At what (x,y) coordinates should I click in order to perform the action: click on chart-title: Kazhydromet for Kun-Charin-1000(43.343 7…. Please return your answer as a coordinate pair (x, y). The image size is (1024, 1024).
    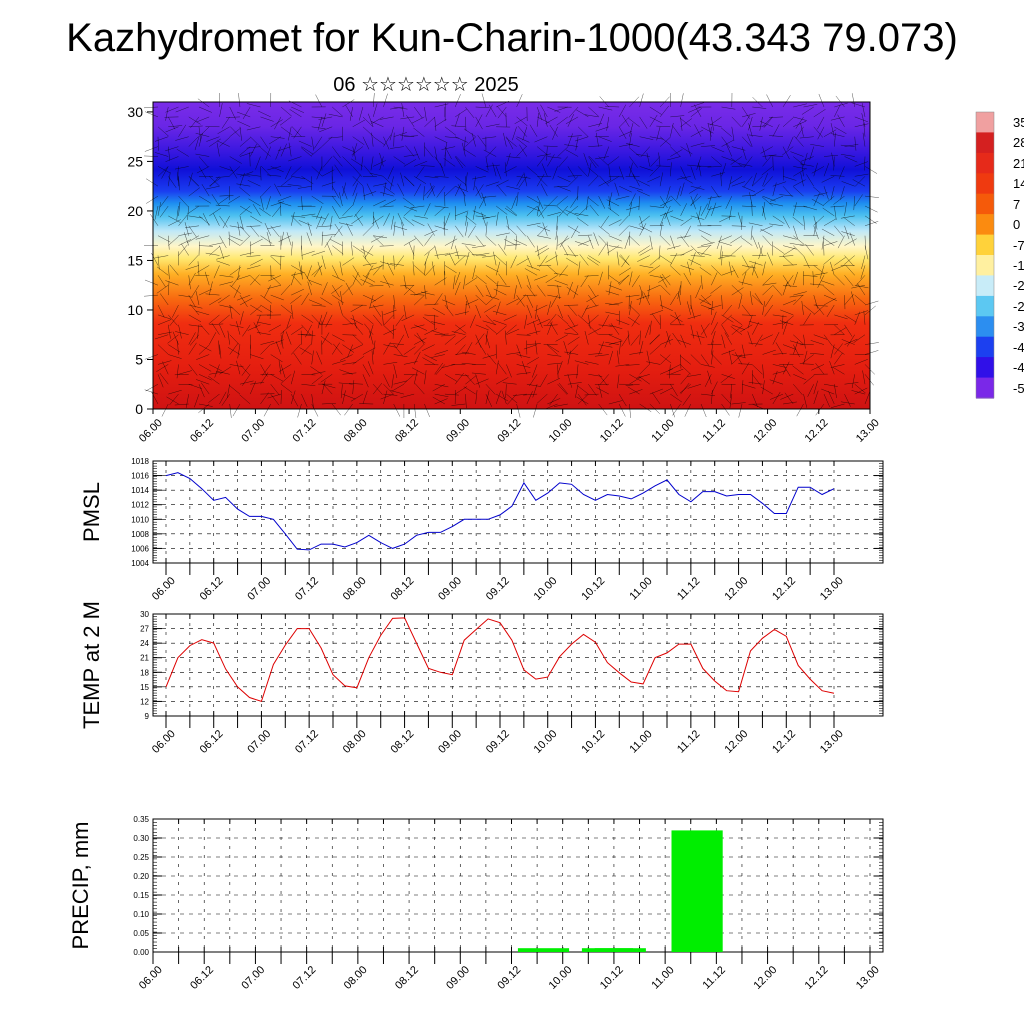
    Looking at the image, I should click on (512, 38).